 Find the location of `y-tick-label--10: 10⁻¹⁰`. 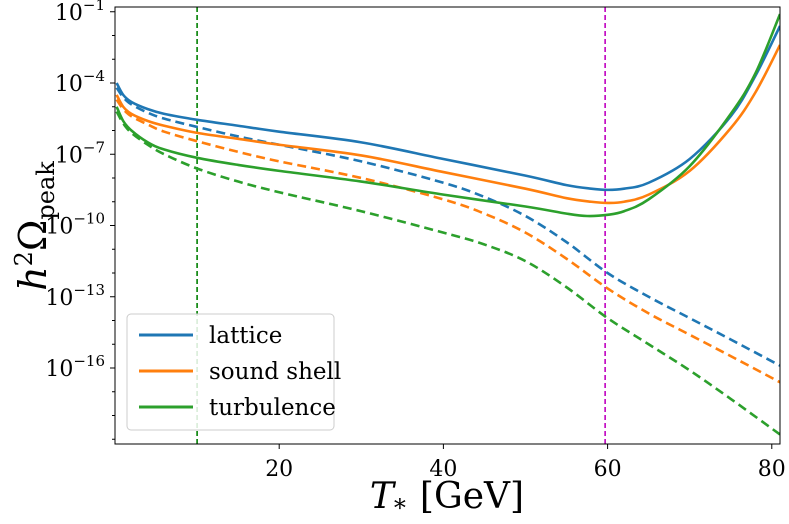

y-tick-label--10: 10⁻¹⁰ is located at coordinates (75, 225).